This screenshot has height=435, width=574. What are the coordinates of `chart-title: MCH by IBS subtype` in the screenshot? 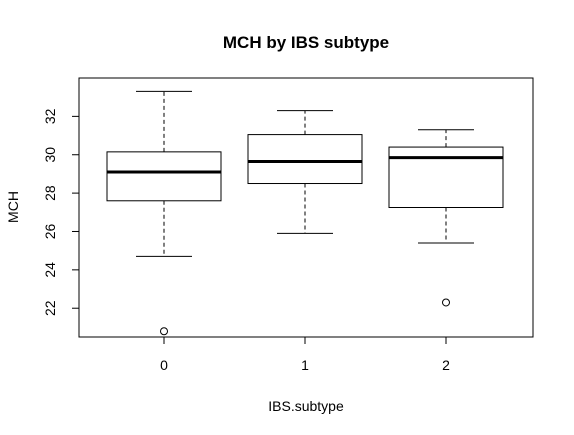 It's located at (306, 42).